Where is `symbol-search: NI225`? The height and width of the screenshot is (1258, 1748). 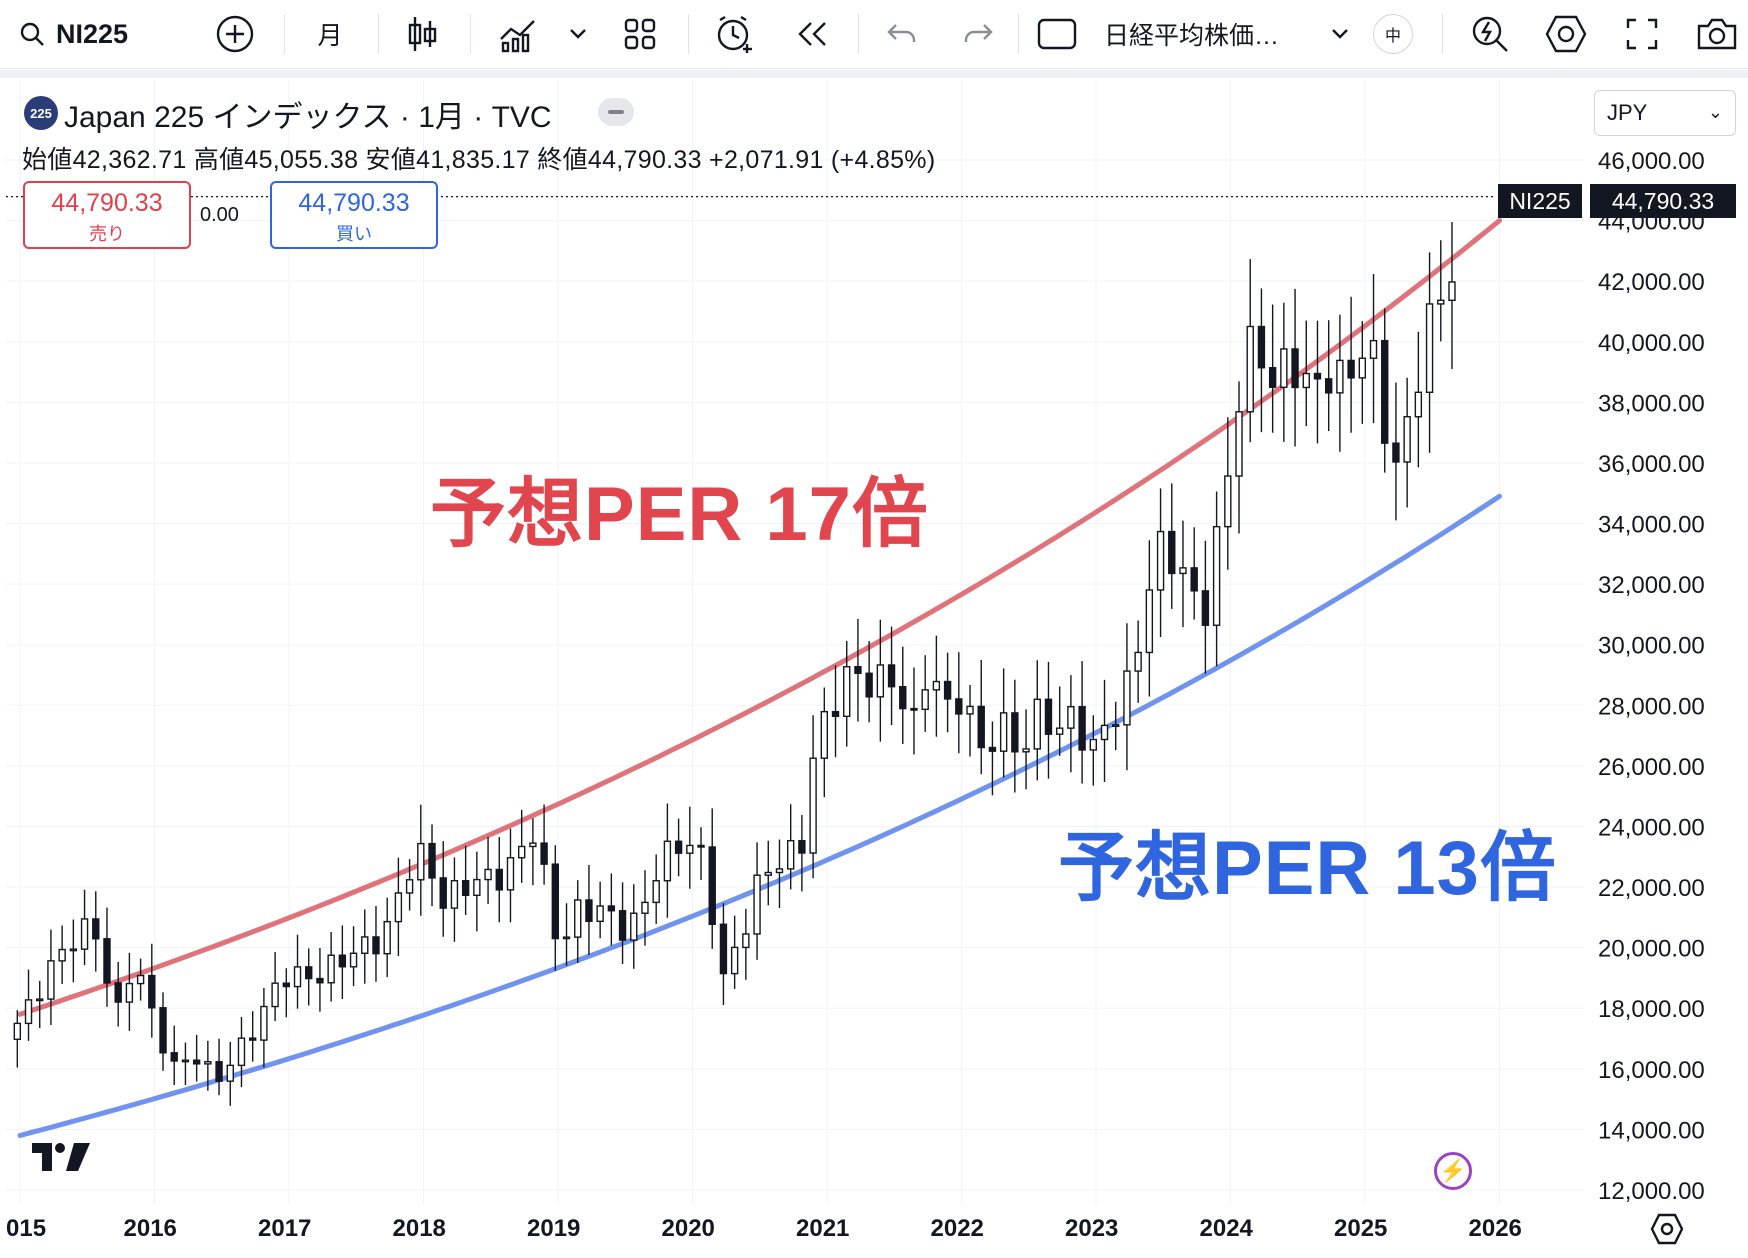
symbol-search: NI225 is located at coordinates (88, 34).